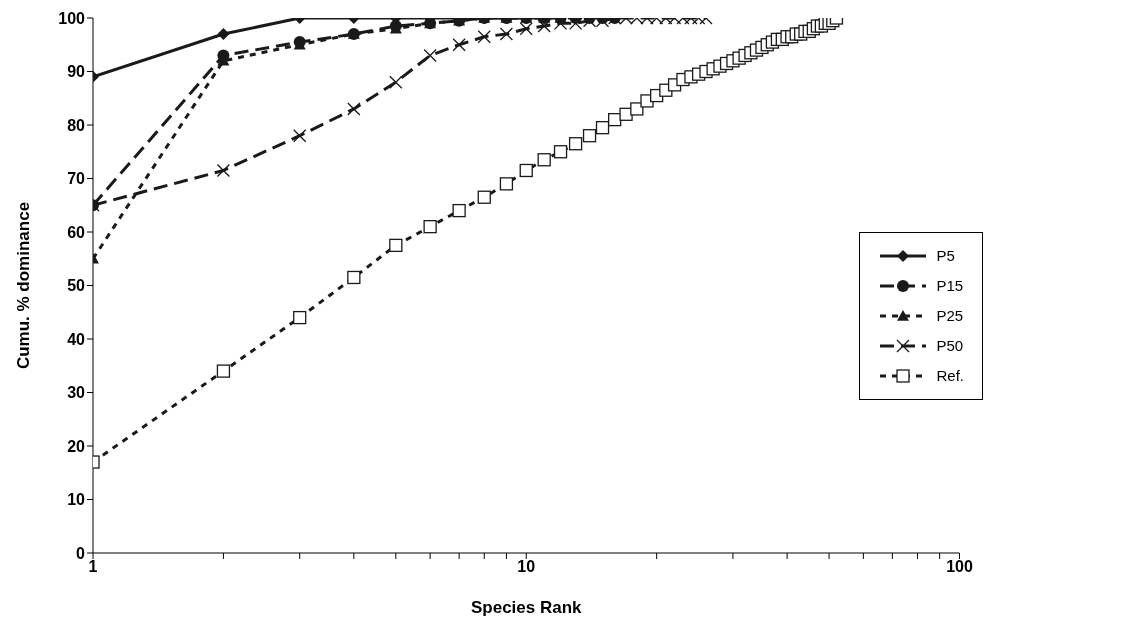  What do you see at coordinates (93, 567) in the screenshot?
I see `x-tick-label: 1` at bounding box center [93, 567].